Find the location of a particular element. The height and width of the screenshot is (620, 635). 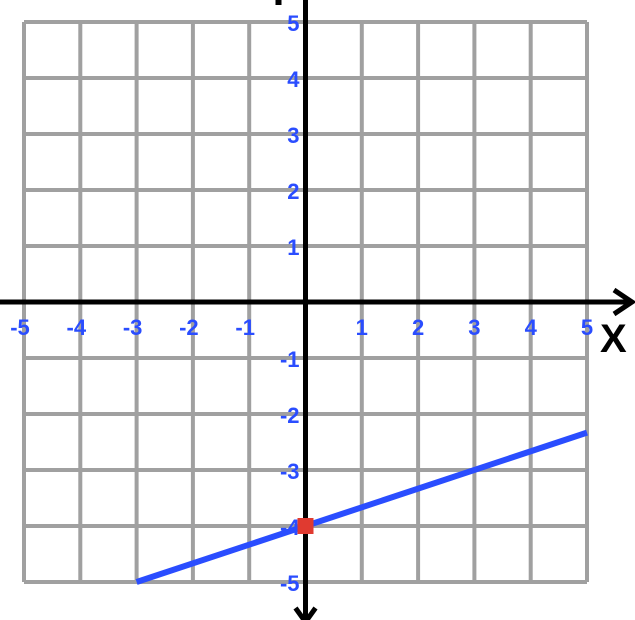

x-tick-label: -4 is located at coordinates (77, 327).